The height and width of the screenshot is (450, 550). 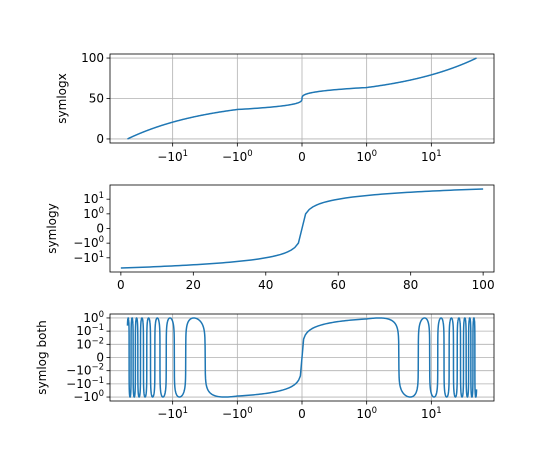 What do you see at coordinates (62, 98) in the screenshot?
I see `y-axis-label: symlogx` at bounding box center [62, 98].